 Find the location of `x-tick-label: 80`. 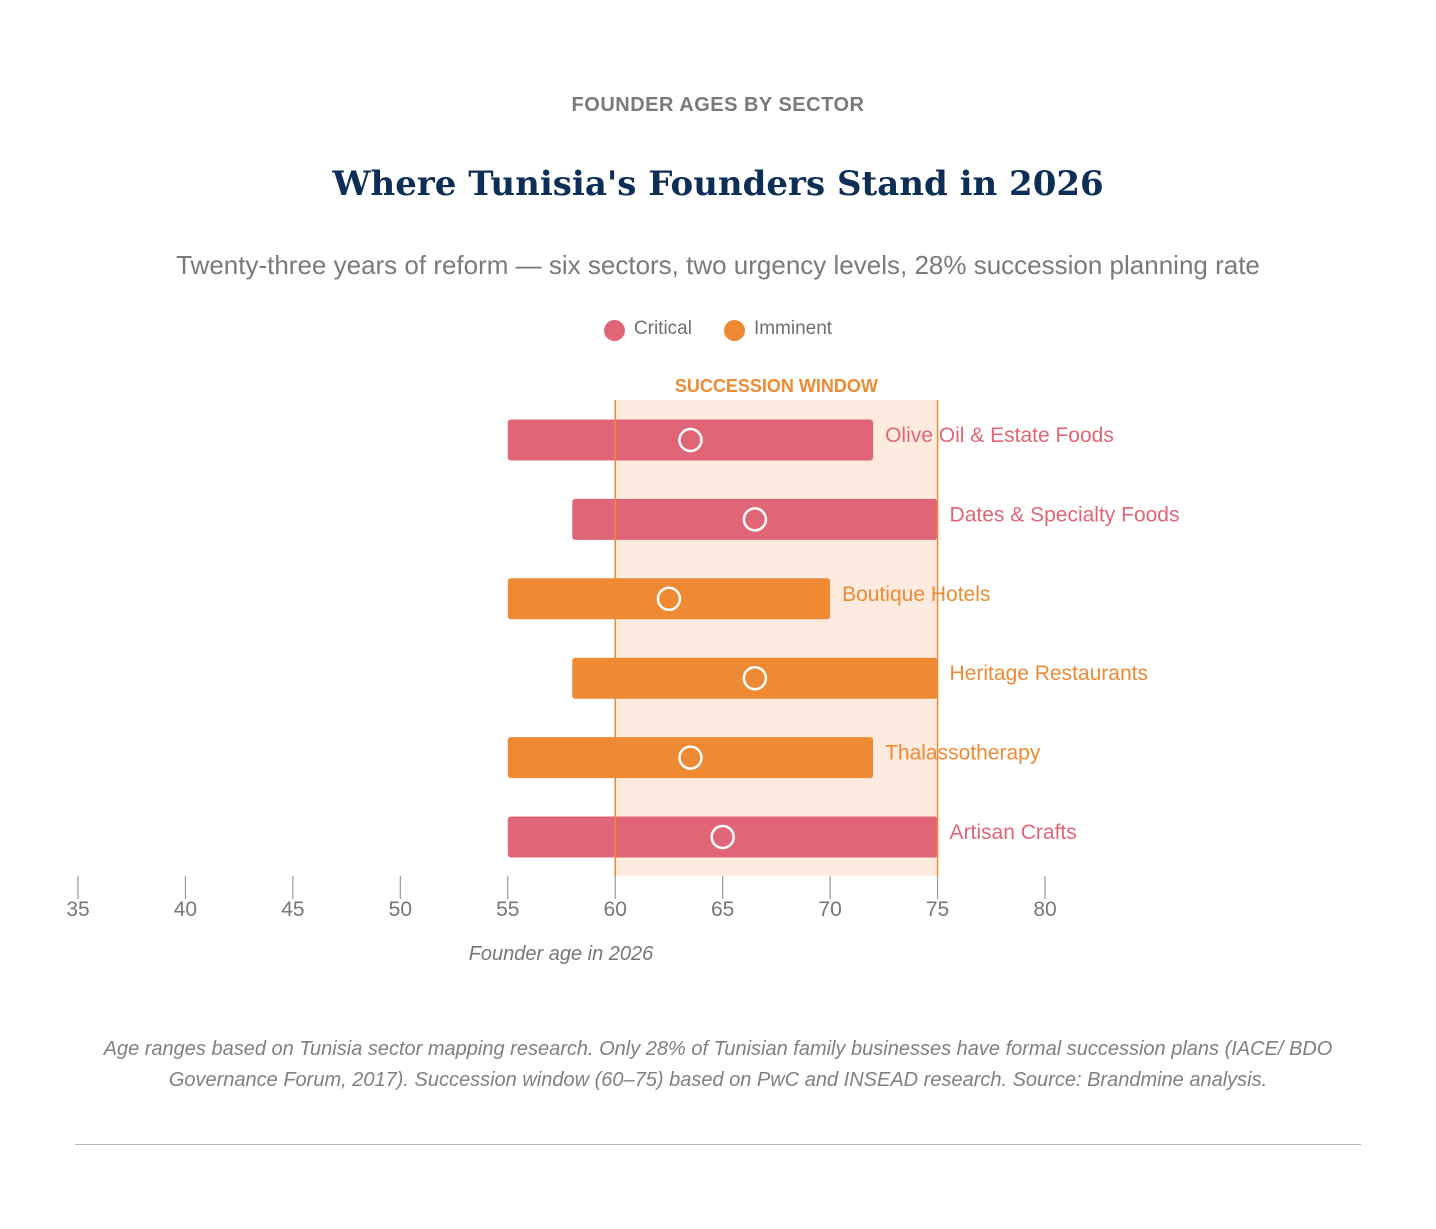

x-tick-label: 80 is located at coordinates (1044, 909).